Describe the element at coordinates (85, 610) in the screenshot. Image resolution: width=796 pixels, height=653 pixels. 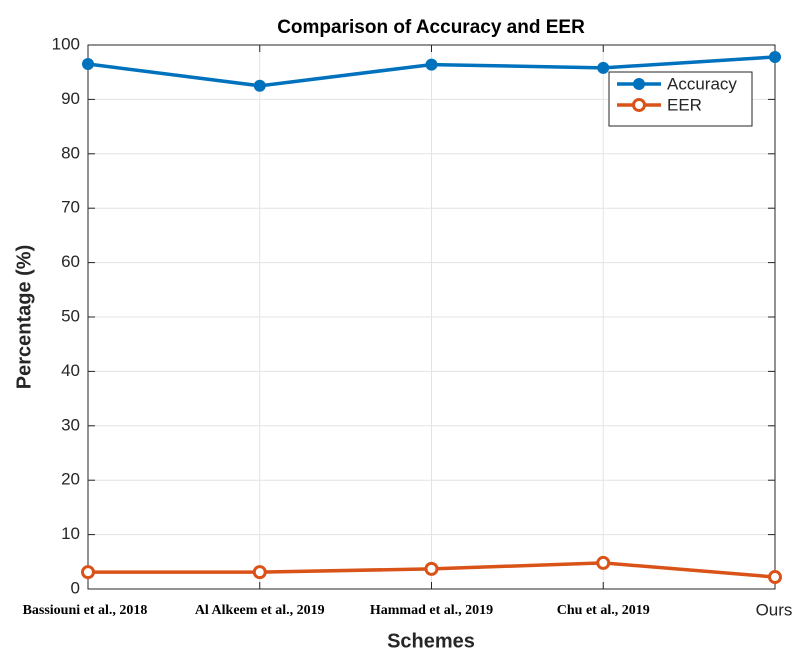
I see `x-tick-label: Bassiouni et al., 2018` at that location.